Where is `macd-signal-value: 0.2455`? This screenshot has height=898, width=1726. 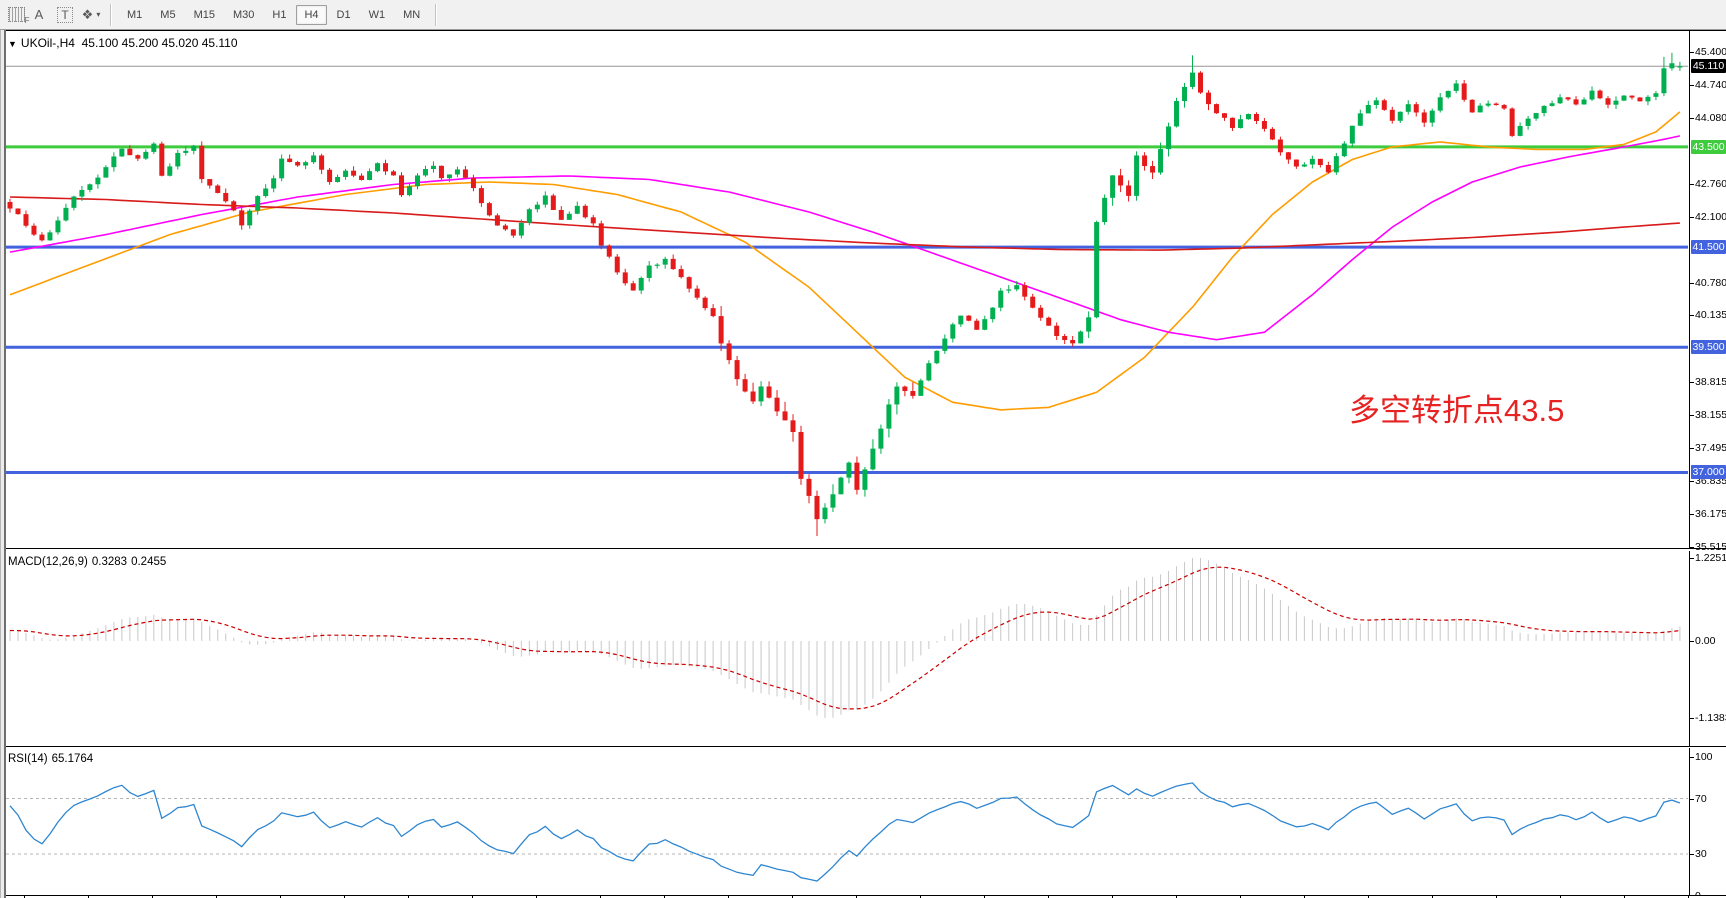
macd-signal-value: 0.2455 is located at coordinates (149, 562).